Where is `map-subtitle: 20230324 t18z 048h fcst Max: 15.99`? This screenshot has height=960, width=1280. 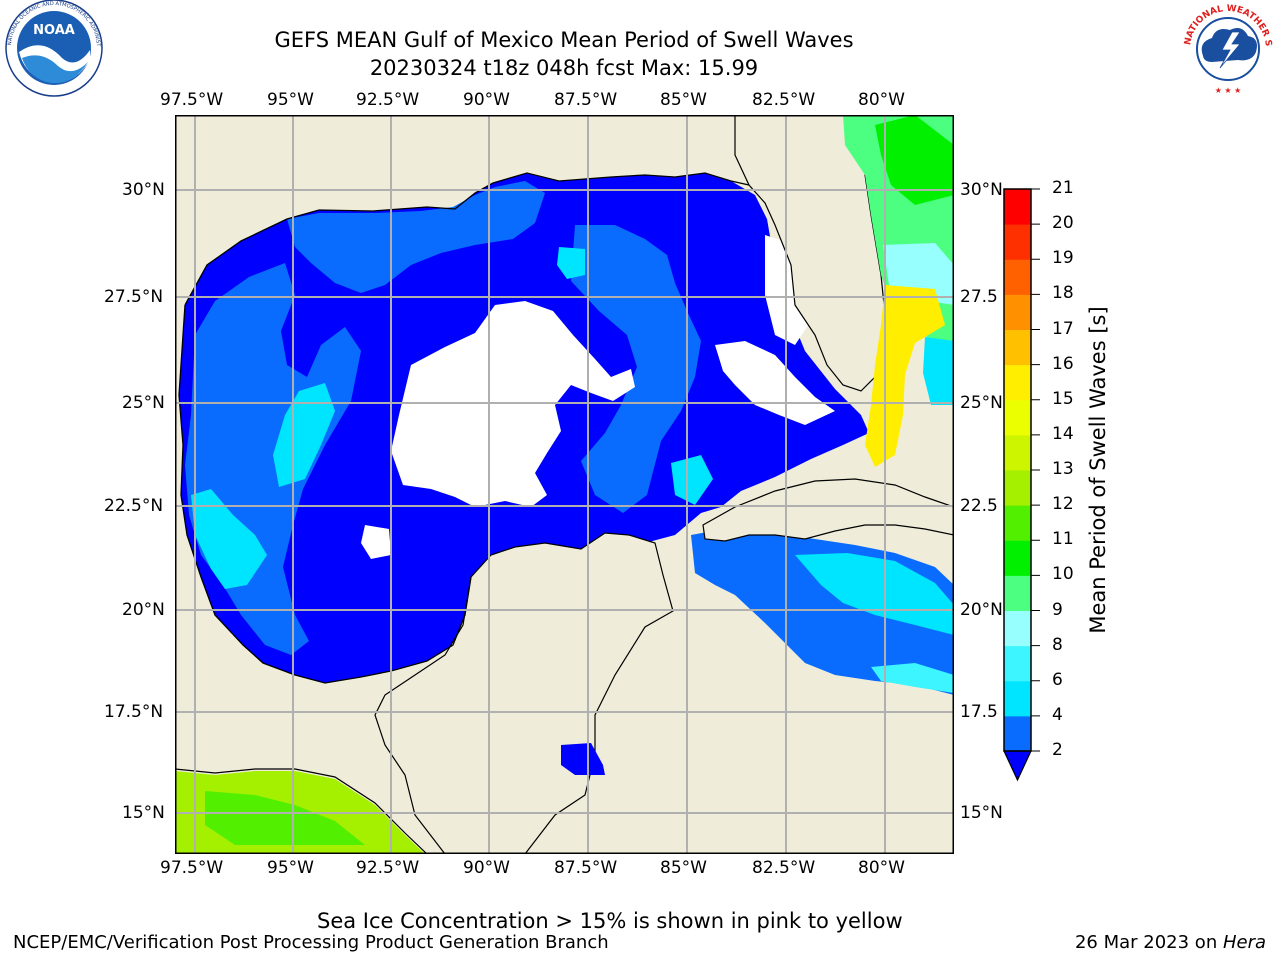 map-subtitle: 20230324 t18z 048h fcst Max: 15.99 is located at coordinates (564, 68).